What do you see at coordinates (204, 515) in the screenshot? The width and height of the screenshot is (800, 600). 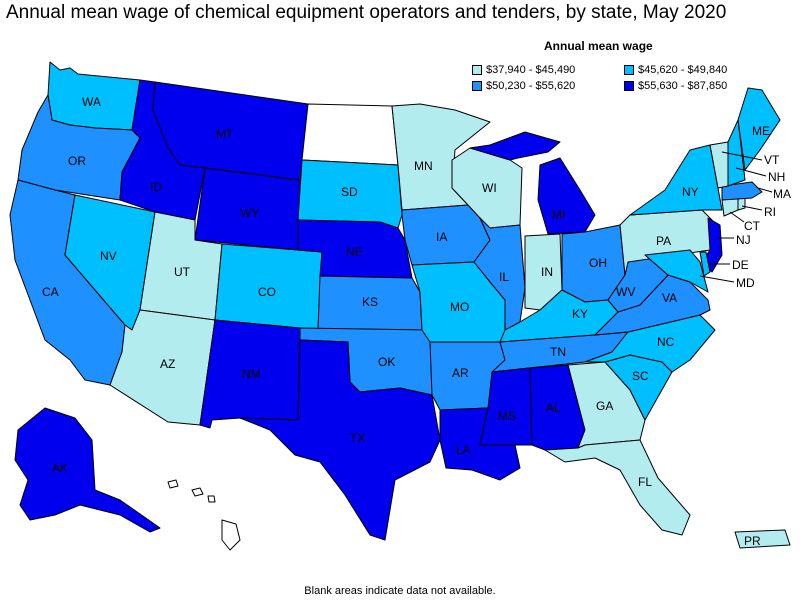 I see `state-HI` at bounding box center [204, 515].